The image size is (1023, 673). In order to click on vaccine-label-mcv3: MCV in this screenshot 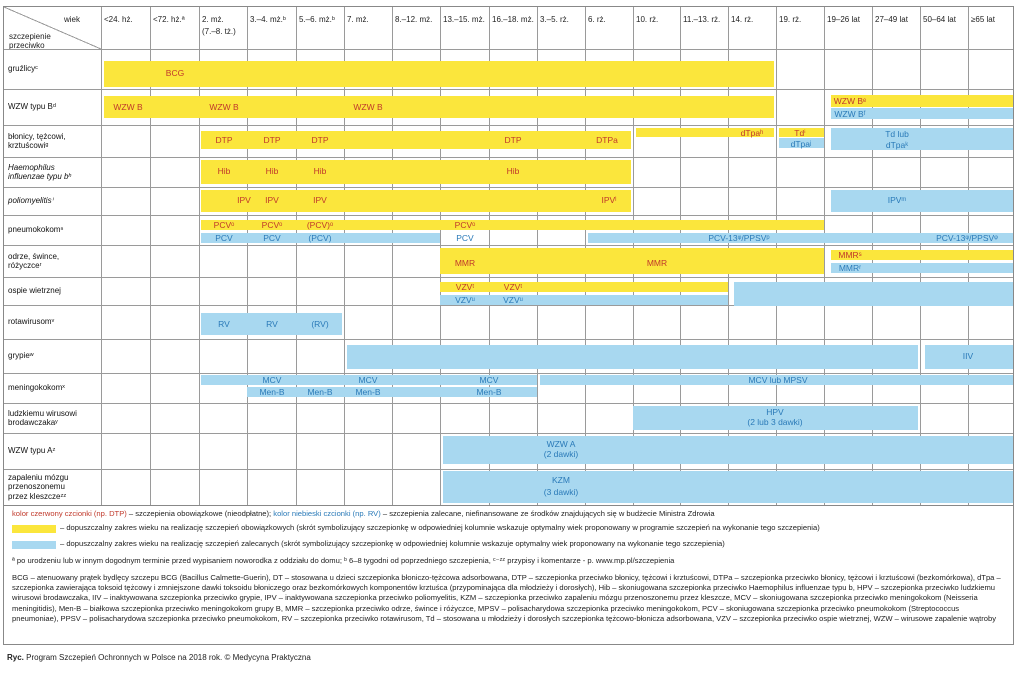, I will do `click(489, 380)`.